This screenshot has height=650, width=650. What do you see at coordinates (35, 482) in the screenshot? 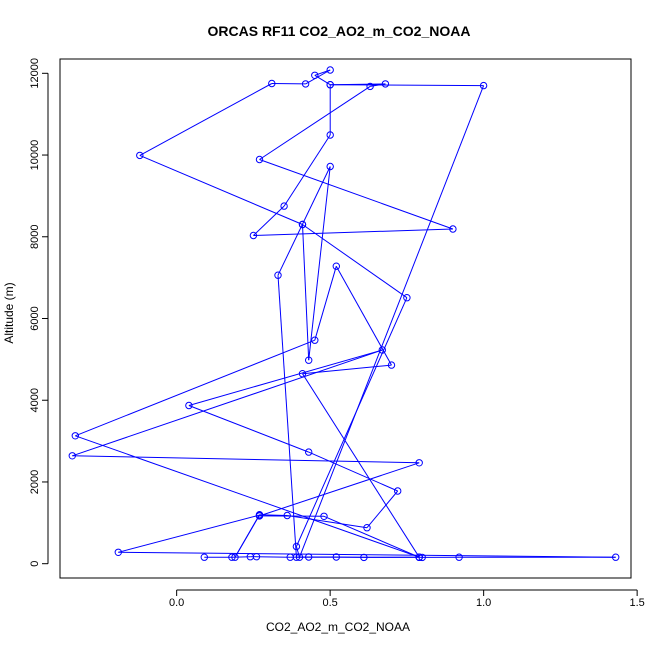
I see `y-tick-label: 2000` at bounding box center [35, 482].